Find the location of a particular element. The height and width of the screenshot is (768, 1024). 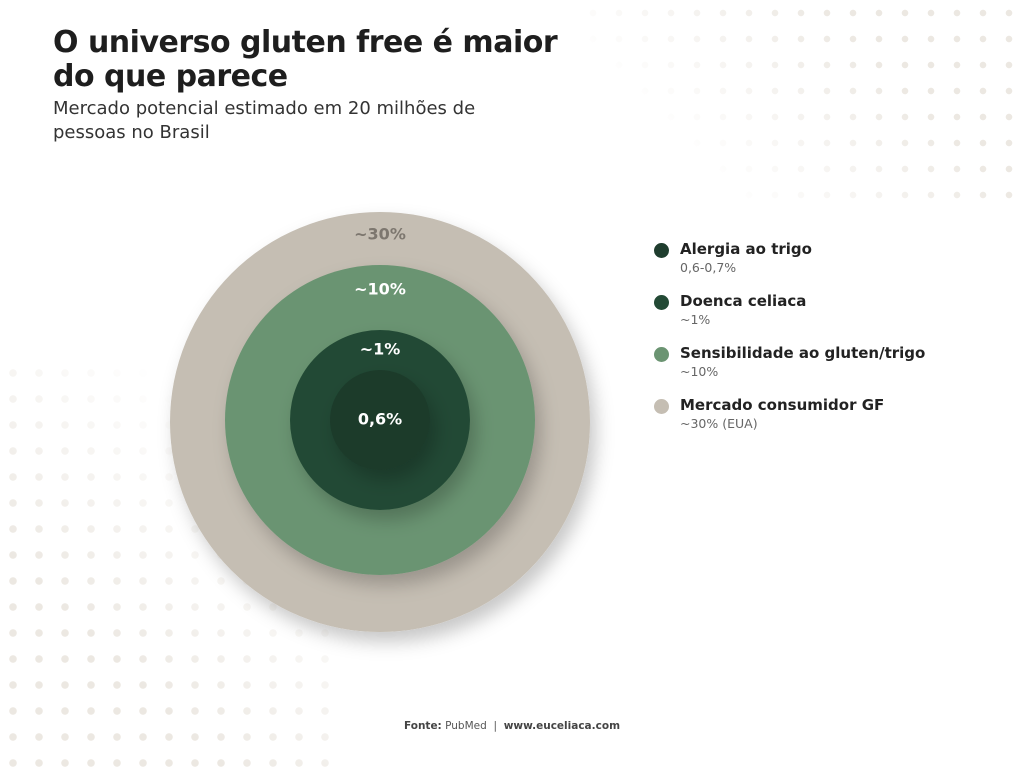

circle-inner is located at coordinates (380, 420).